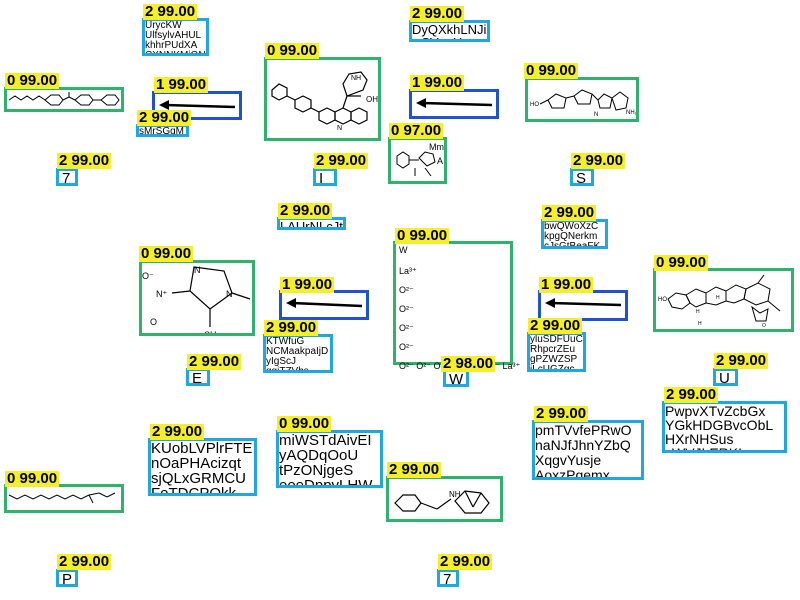 This screenshot has height=600, width=800. What do you see at coordinates (556, 352) in the screenshot?
I see `text-box-right-mid: yluSDFUuC RhpcrZEu gPZWZSP iLcUGZgc` at bounding box center [556, 352].